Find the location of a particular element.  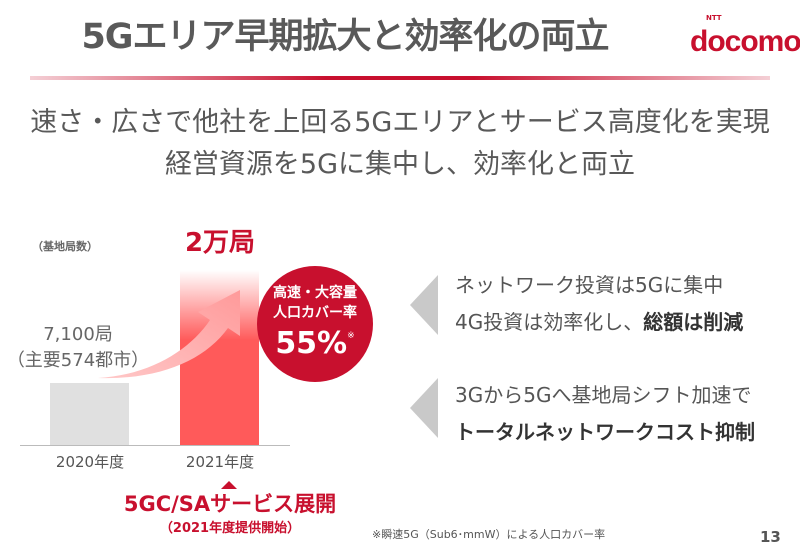

logo-prefix: NTT is located at coordinates (714, 18).